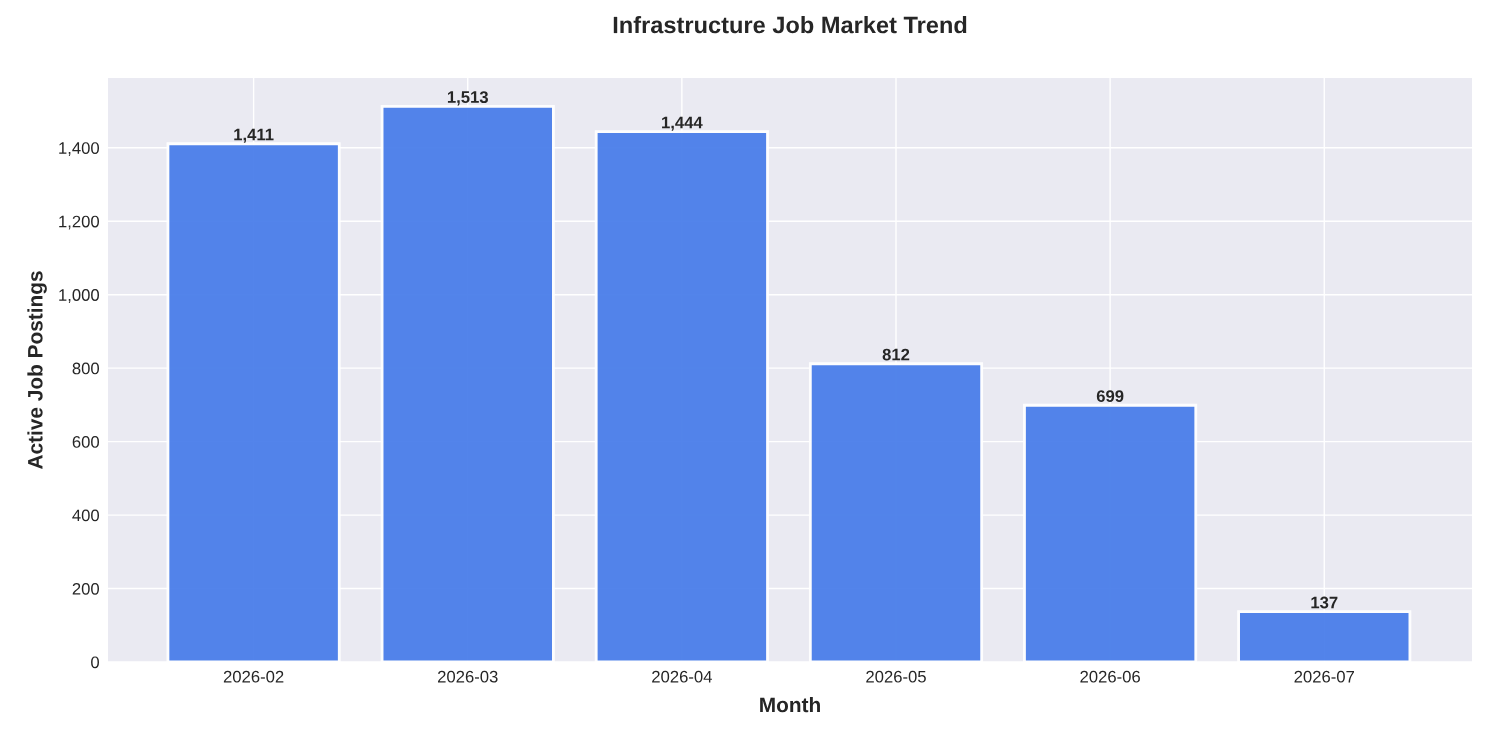  What do you see at coordinates (1324, 602) in the screenshot?
I see `data-label: 137` at bounding box center [1324, 602].